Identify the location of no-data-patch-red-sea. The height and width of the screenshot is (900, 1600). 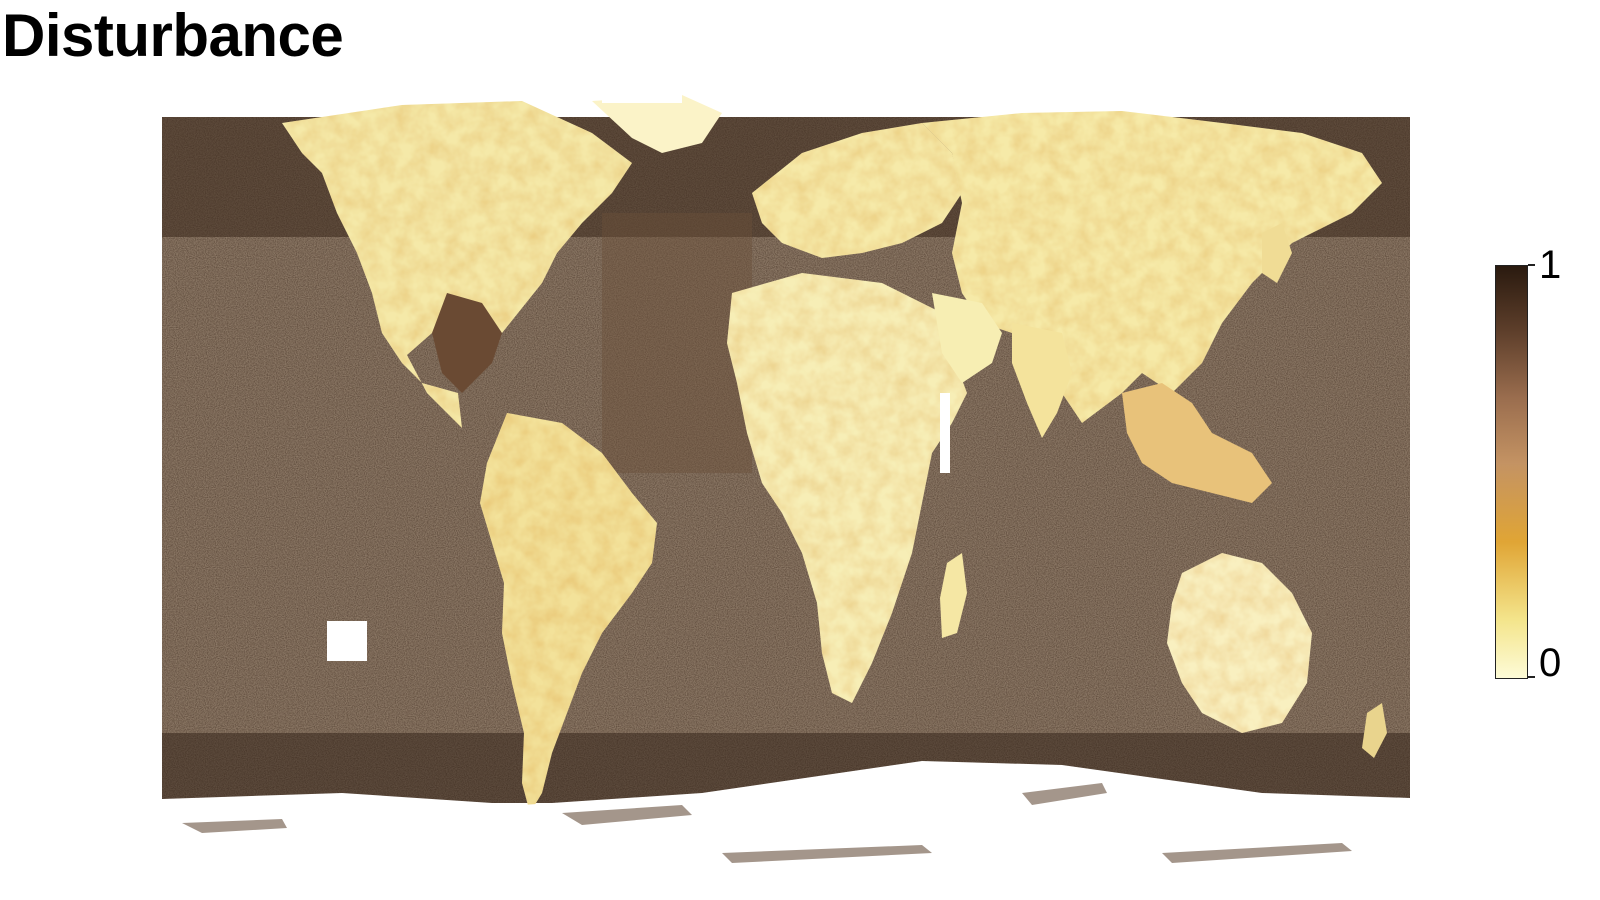
(945, 433).